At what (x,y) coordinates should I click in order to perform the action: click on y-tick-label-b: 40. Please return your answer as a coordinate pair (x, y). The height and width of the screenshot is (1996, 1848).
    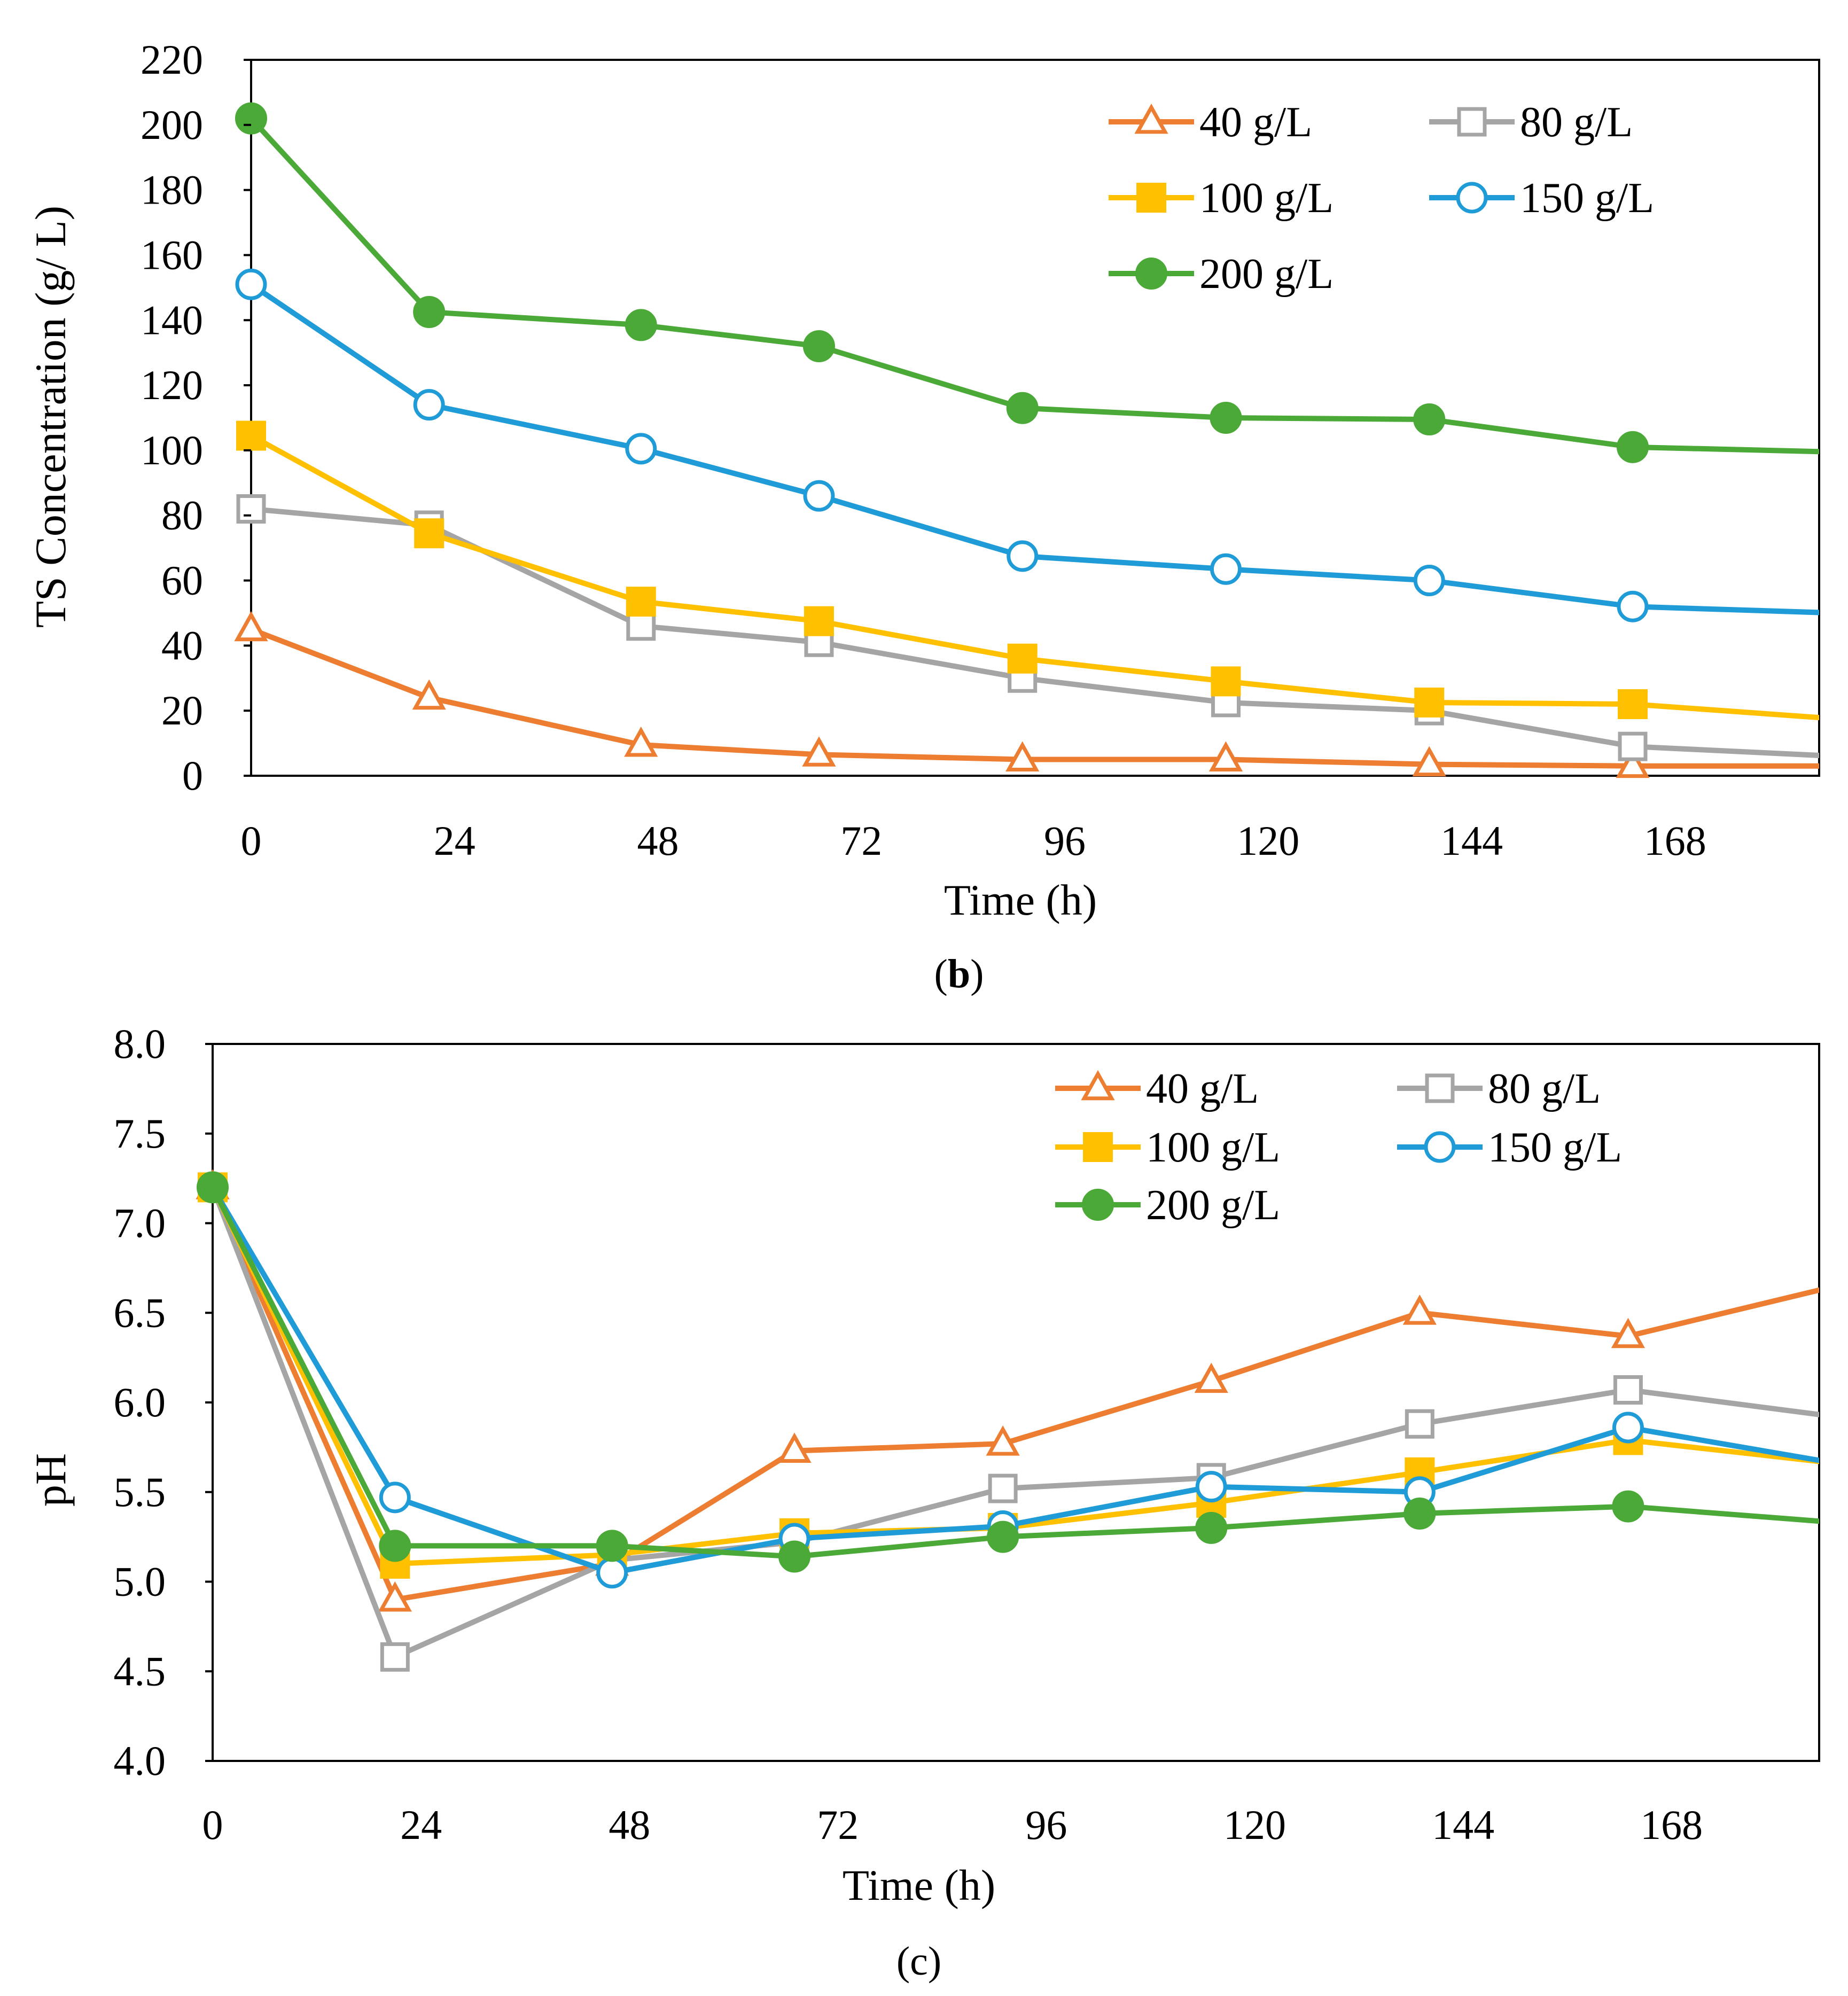
    Looking at the image, I should click on (182, 645).